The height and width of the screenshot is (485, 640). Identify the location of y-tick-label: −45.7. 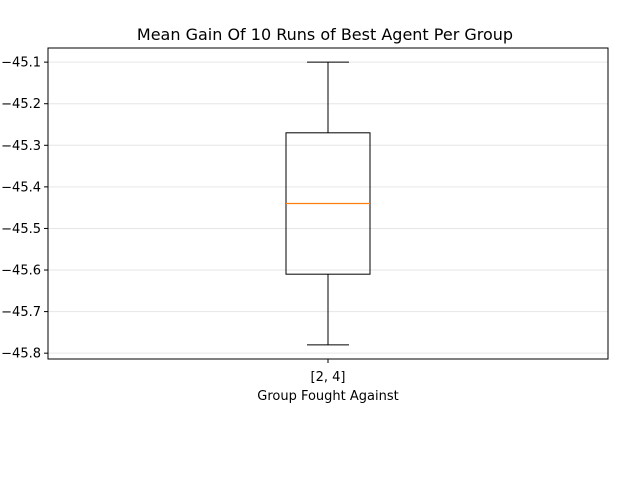
(21, 312).